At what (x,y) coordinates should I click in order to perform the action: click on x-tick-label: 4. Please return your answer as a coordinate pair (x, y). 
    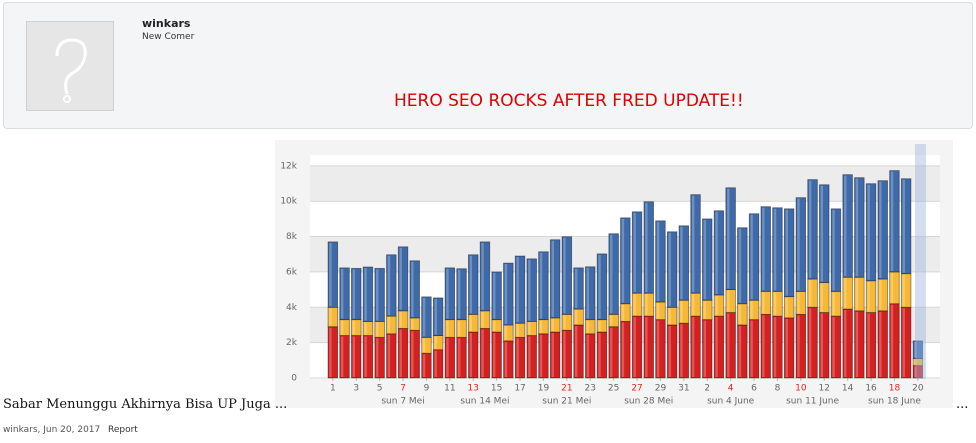
    Looking at the image, I should click on (731, 389).